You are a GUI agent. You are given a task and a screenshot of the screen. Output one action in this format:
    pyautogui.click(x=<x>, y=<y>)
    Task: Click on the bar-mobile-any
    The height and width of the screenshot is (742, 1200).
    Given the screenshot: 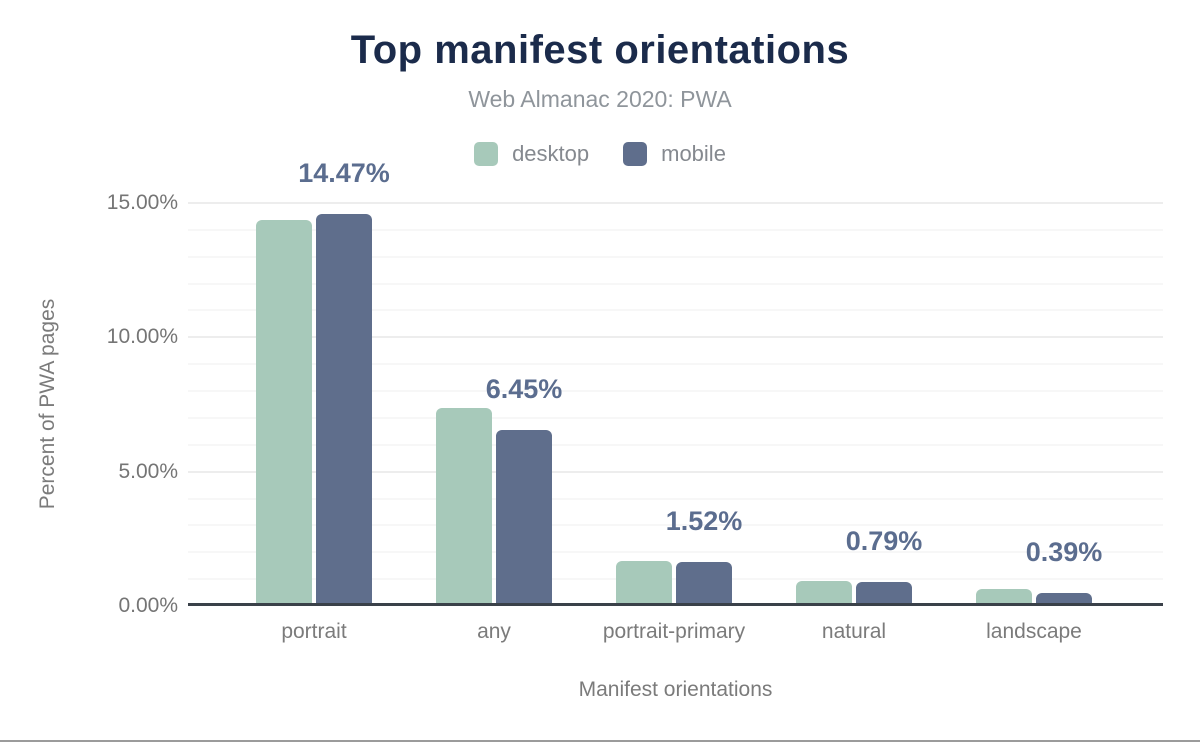 What is the action you would take?
    pyautogui.click(x=524, y=516)
    